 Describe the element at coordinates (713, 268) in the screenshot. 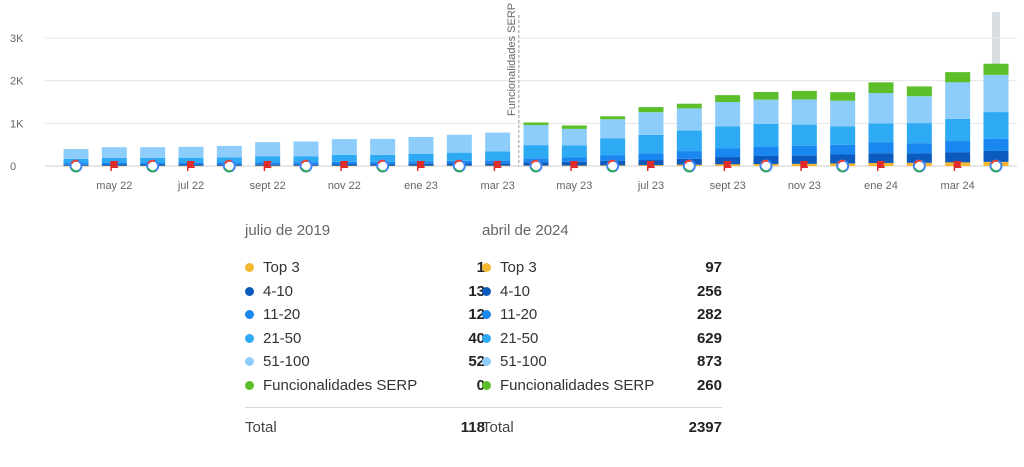

I see `legend-item-value: 97` at that location.